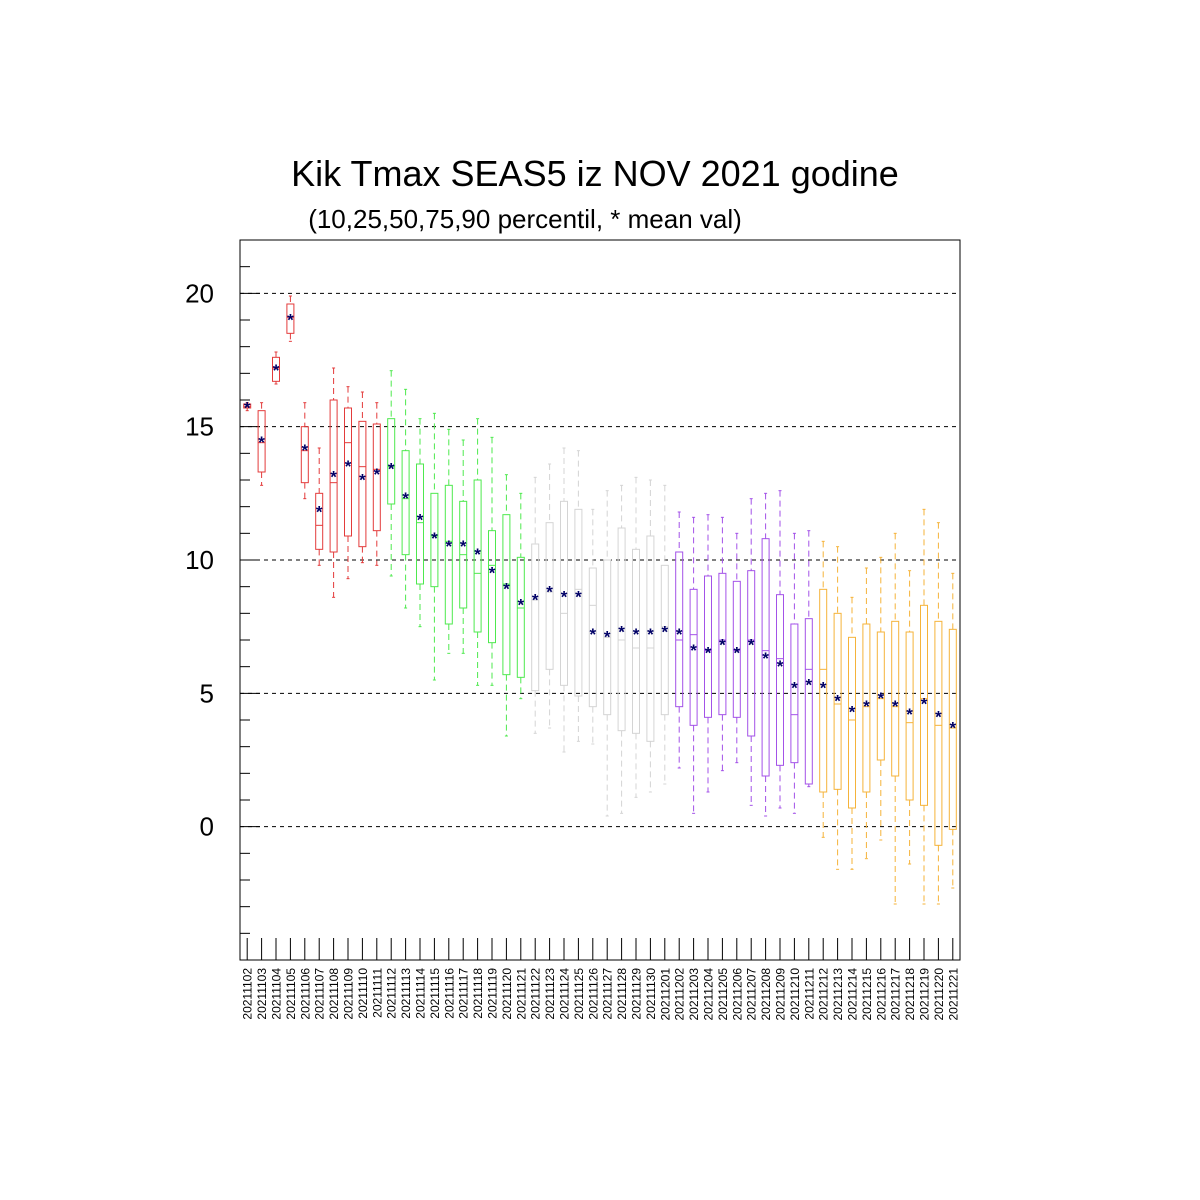  I want to click on box-20211214: *, so click(852, 733).